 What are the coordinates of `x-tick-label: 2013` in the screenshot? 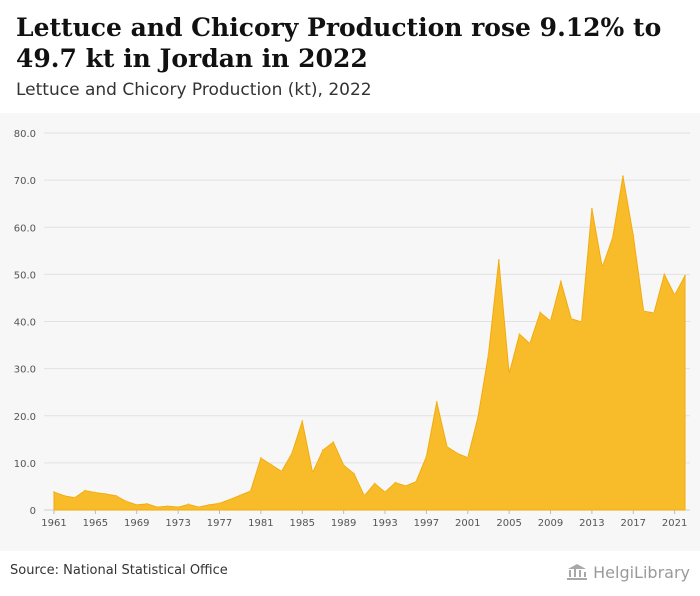 It's located at (591, 523).